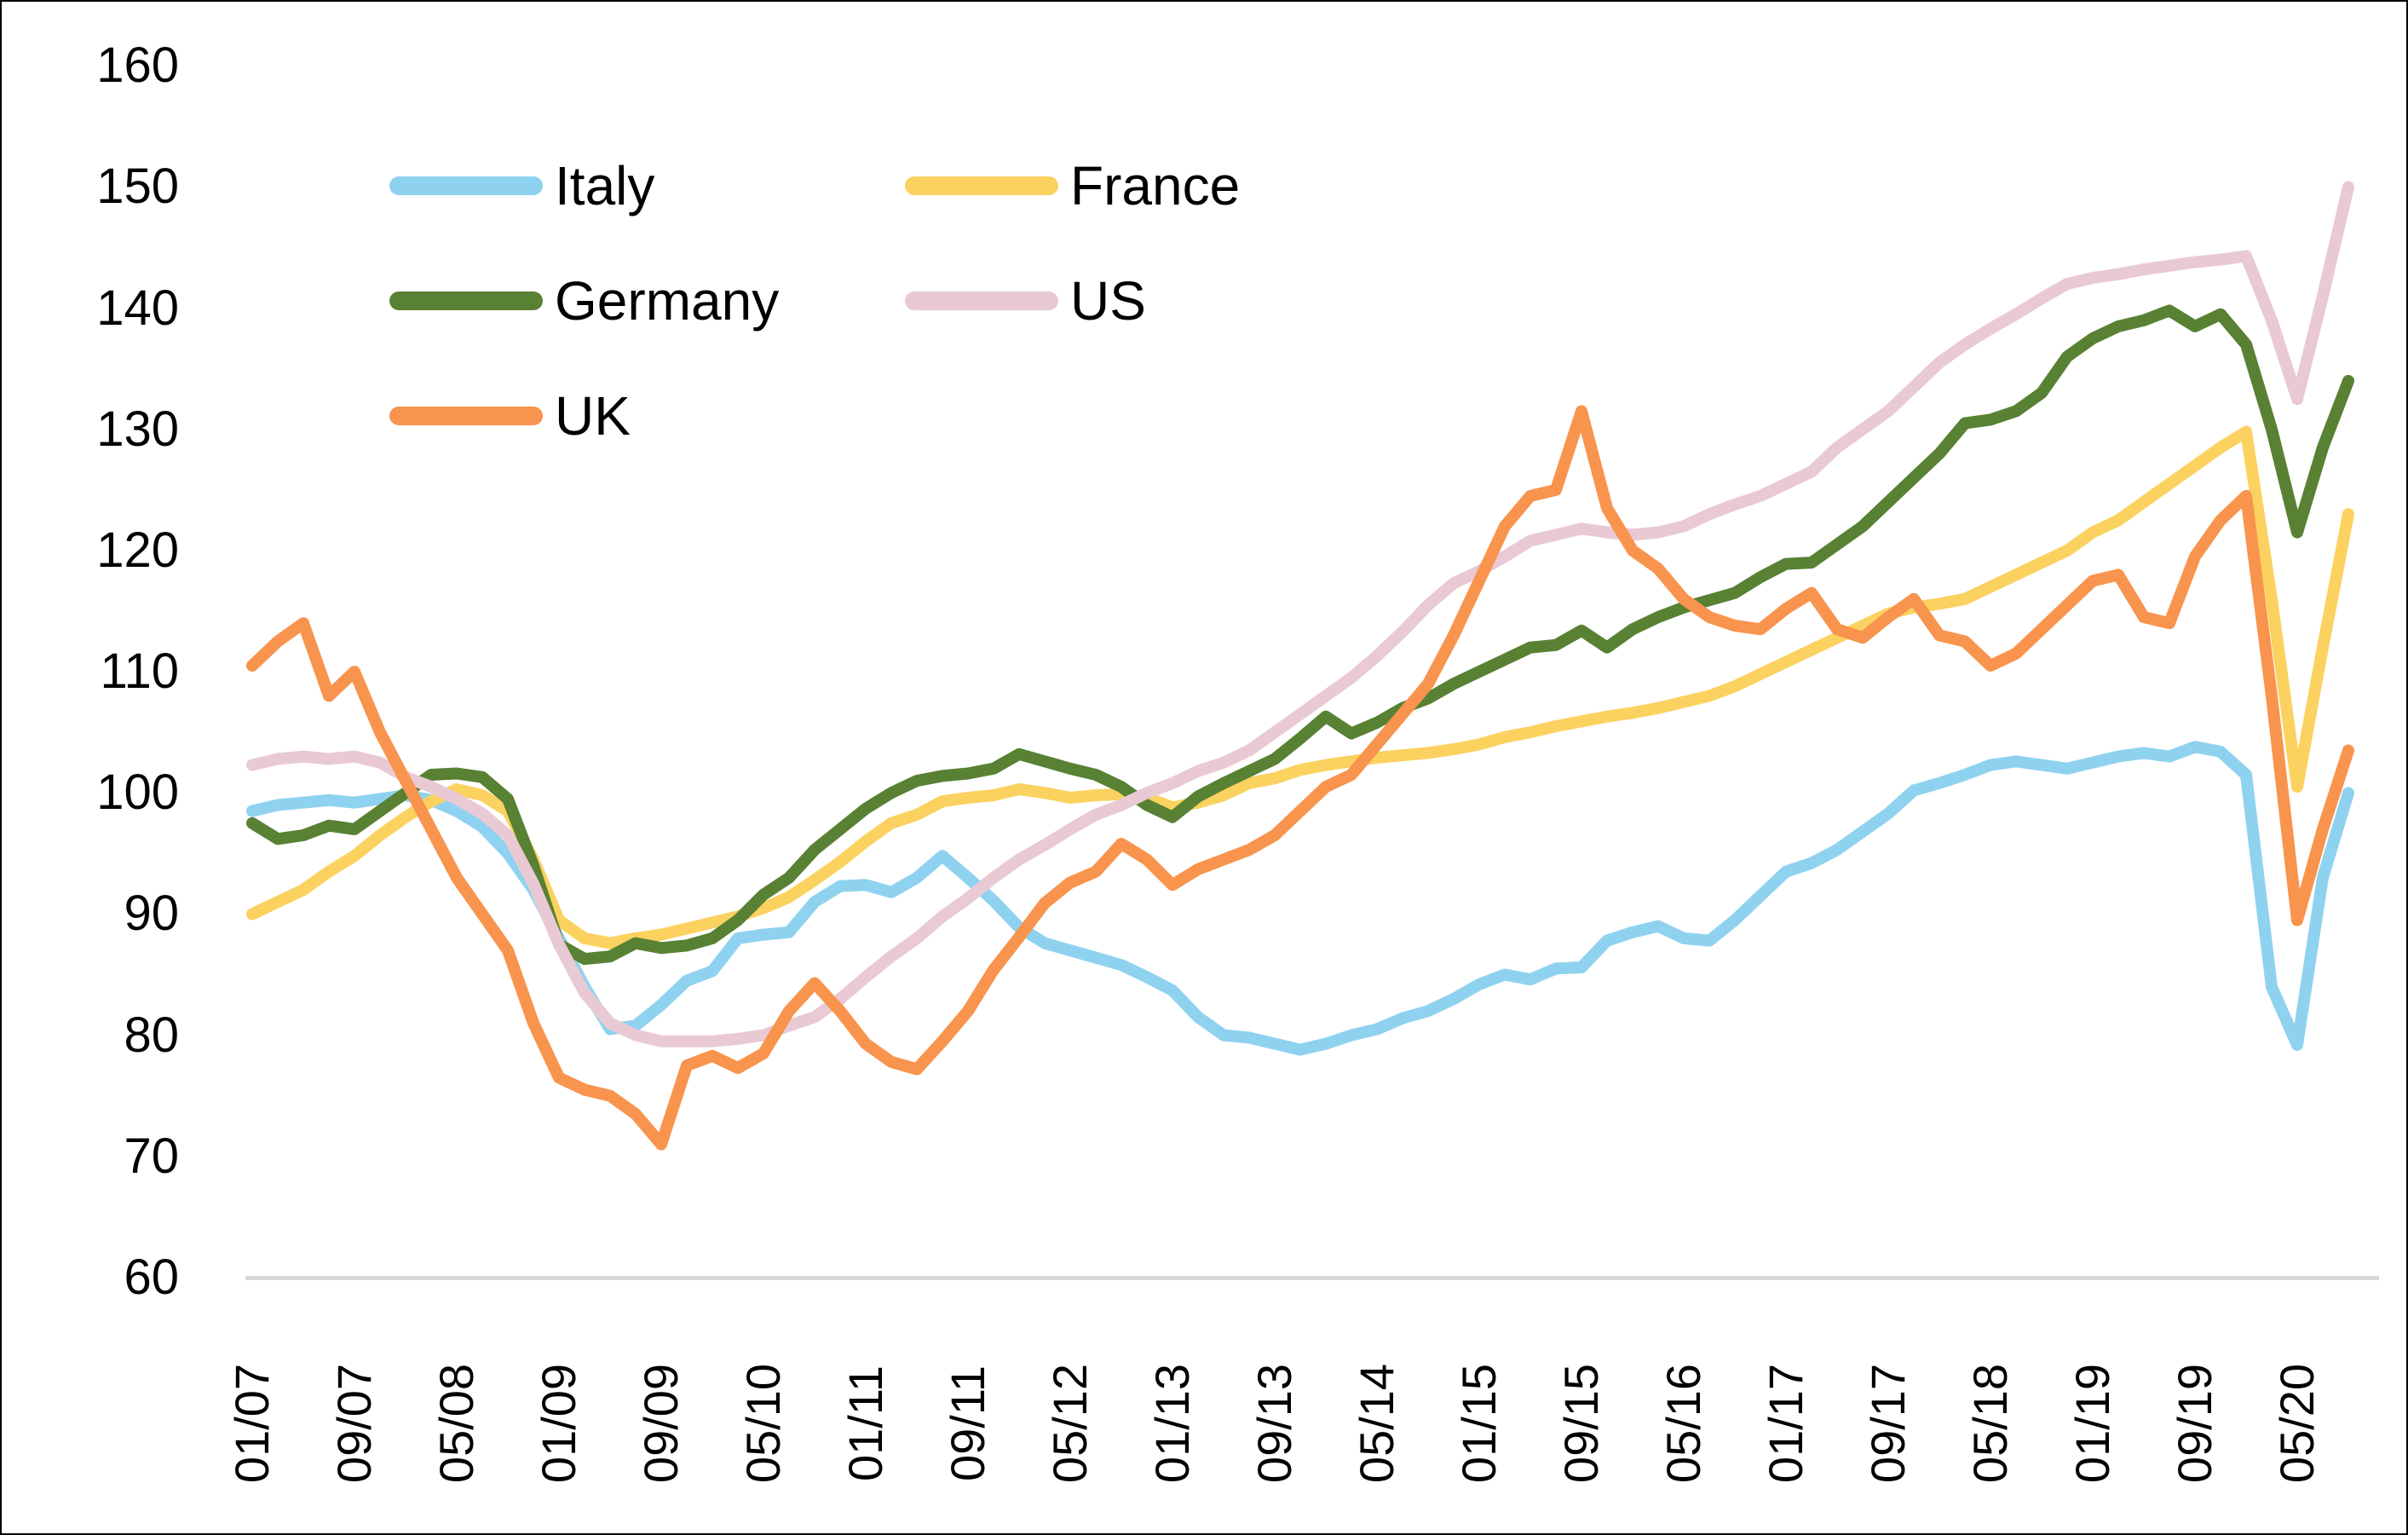 The image size is (2408, 1535). I want to click on y-axis-label: 90, so click(151, 914).